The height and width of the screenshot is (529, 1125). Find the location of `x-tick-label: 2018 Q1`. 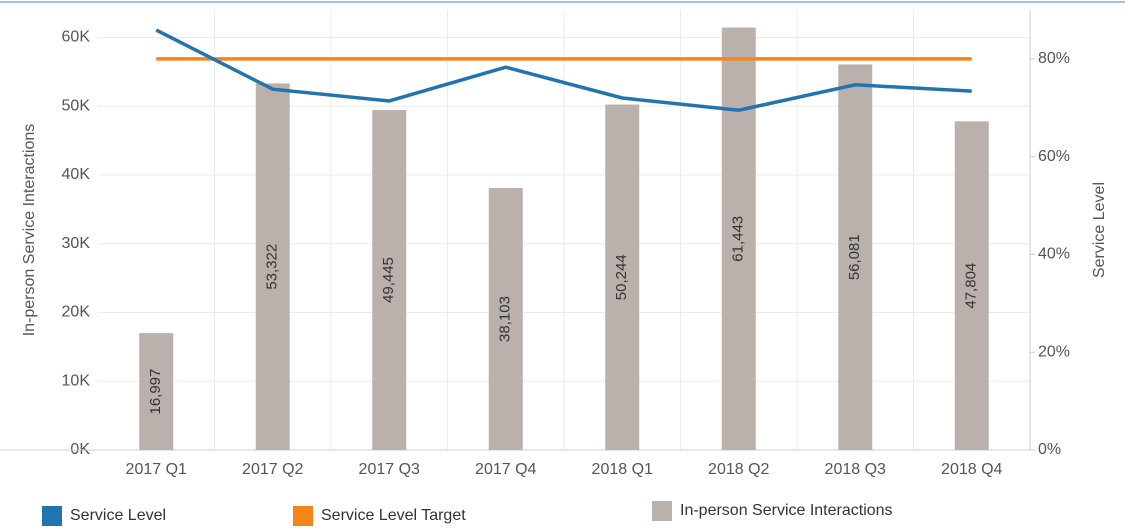

x-tick-label: 2018 Q1 is located at coordinates (622, 469).